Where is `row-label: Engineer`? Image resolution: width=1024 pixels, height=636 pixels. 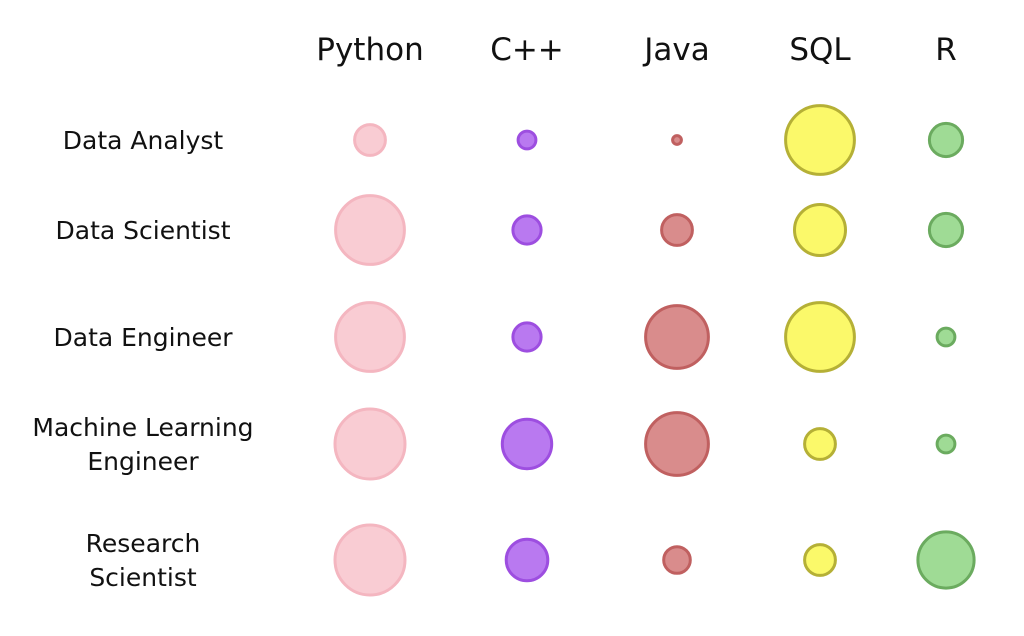 row-label: Engineer is located at coordinates (143, 461).